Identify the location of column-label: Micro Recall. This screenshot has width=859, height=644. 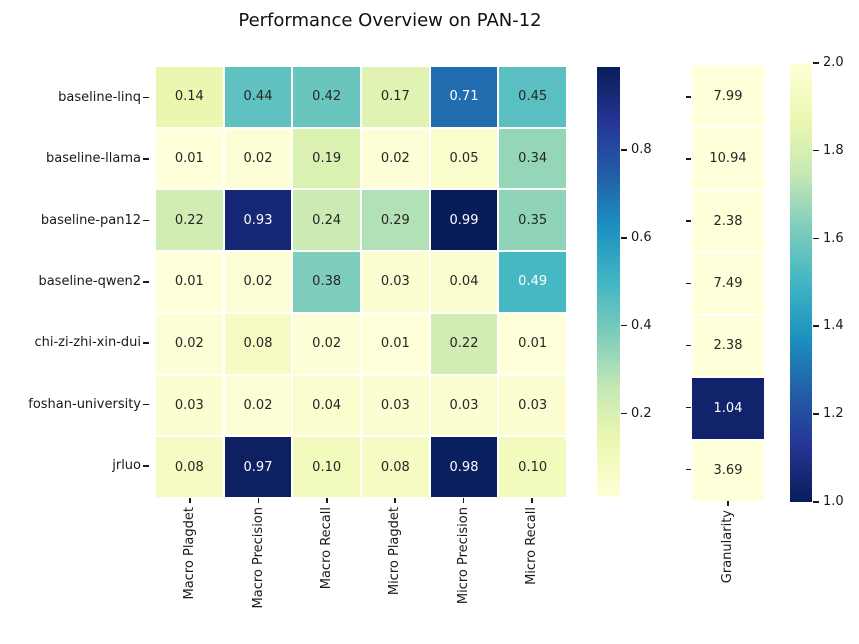
(531, 546).